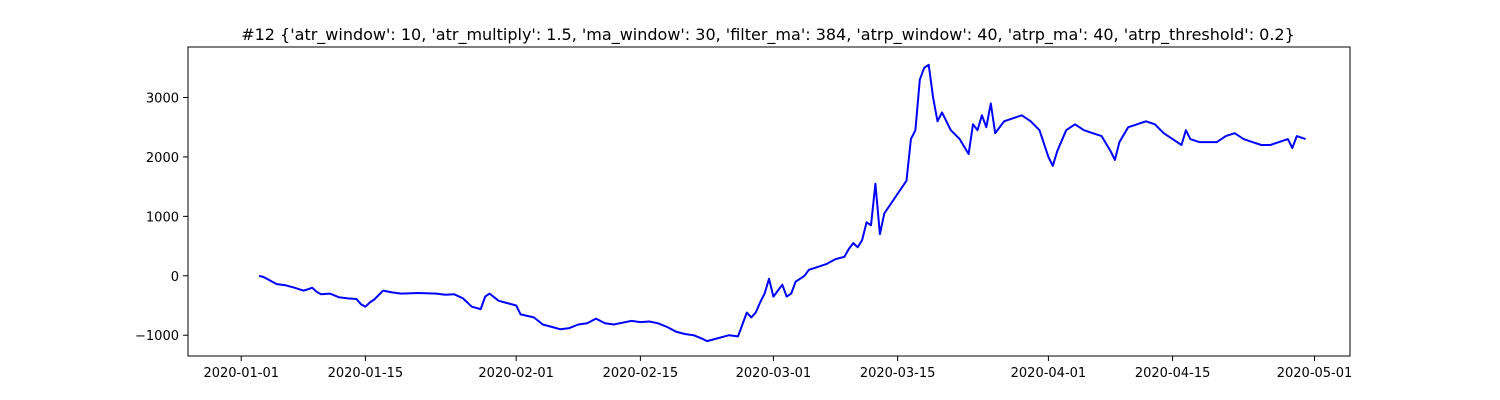  I want to click on x-tick-label: 2020-02-01, so click(516, 373).